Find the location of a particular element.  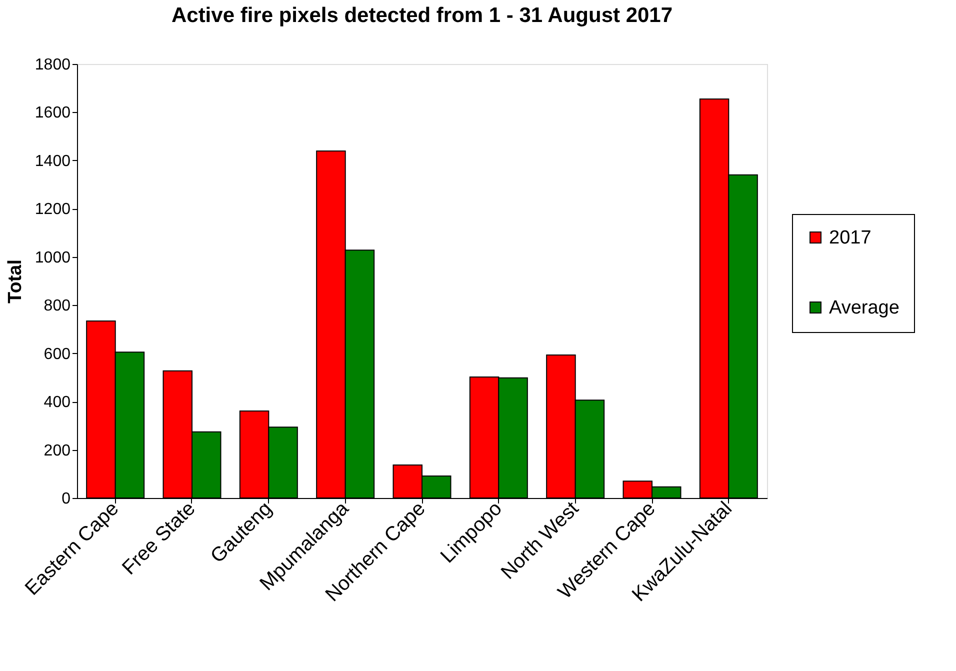

y-tick-label: 1200 is located at coordinates (52, 209).